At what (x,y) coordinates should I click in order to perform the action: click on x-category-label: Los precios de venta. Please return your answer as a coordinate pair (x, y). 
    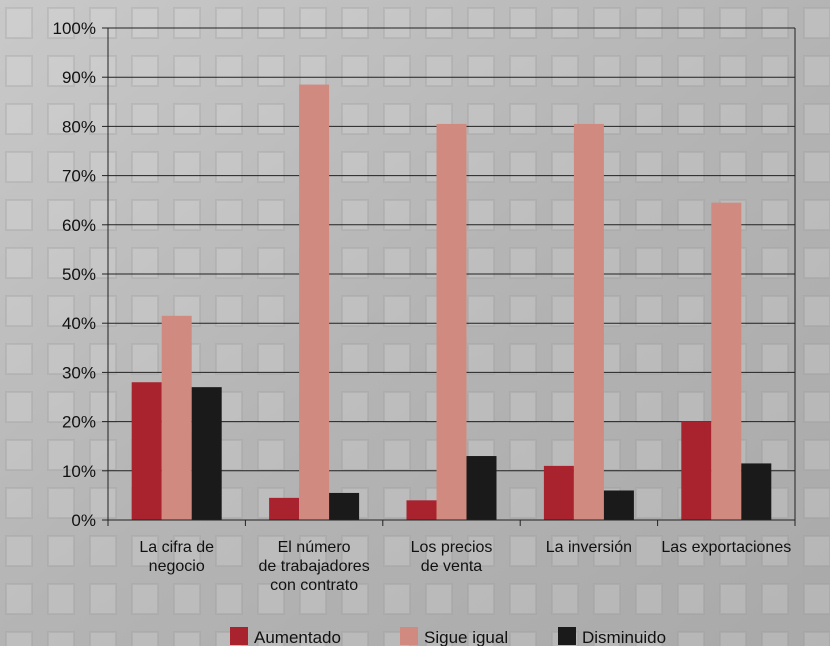
    Looking at the image, I should click on (452, 557).